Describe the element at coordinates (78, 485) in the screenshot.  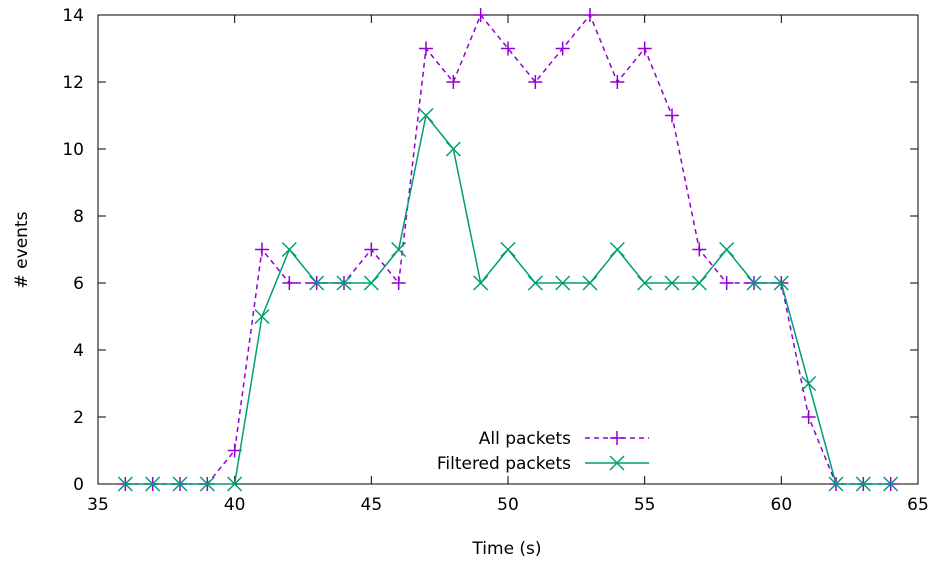
I see `y-tick-label: 0` at that location.